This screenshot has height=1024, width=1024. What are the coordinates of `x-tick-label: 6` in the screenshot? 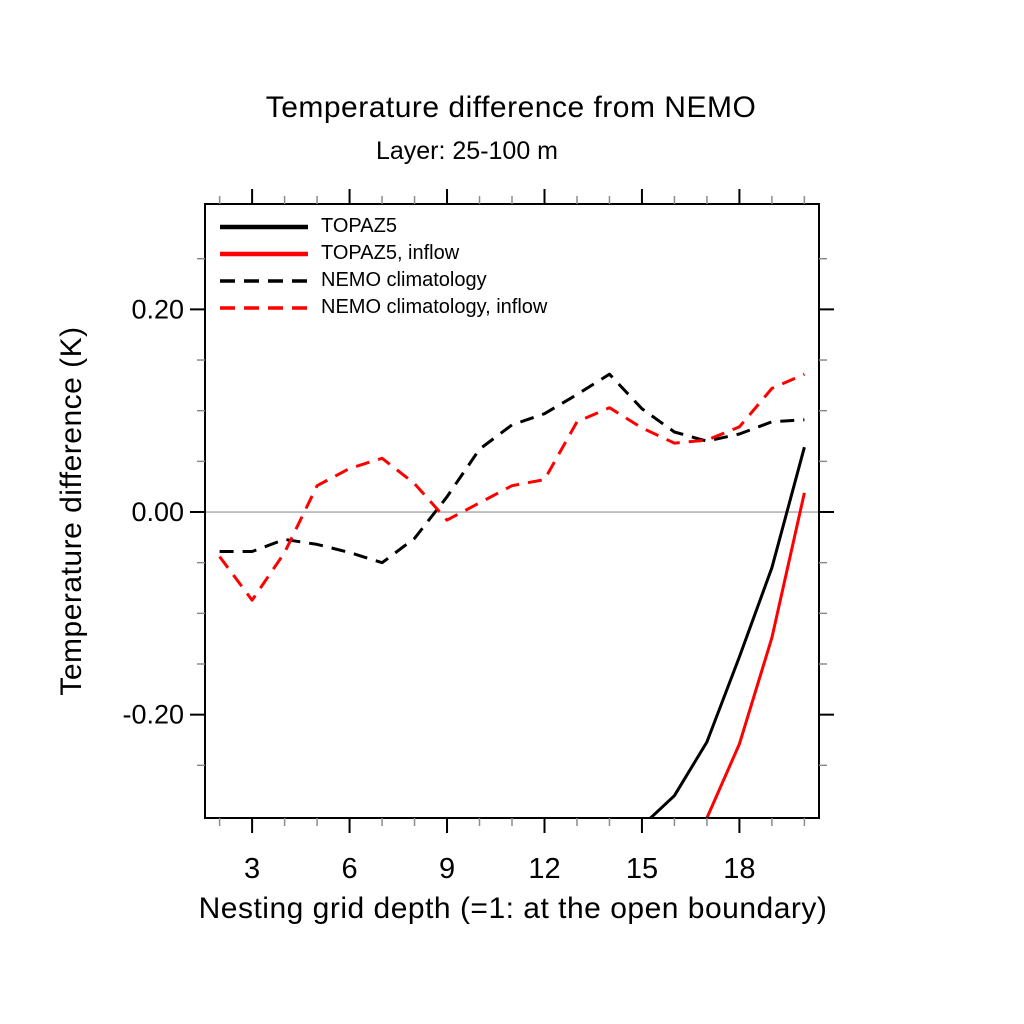 It's located at (349, 869).